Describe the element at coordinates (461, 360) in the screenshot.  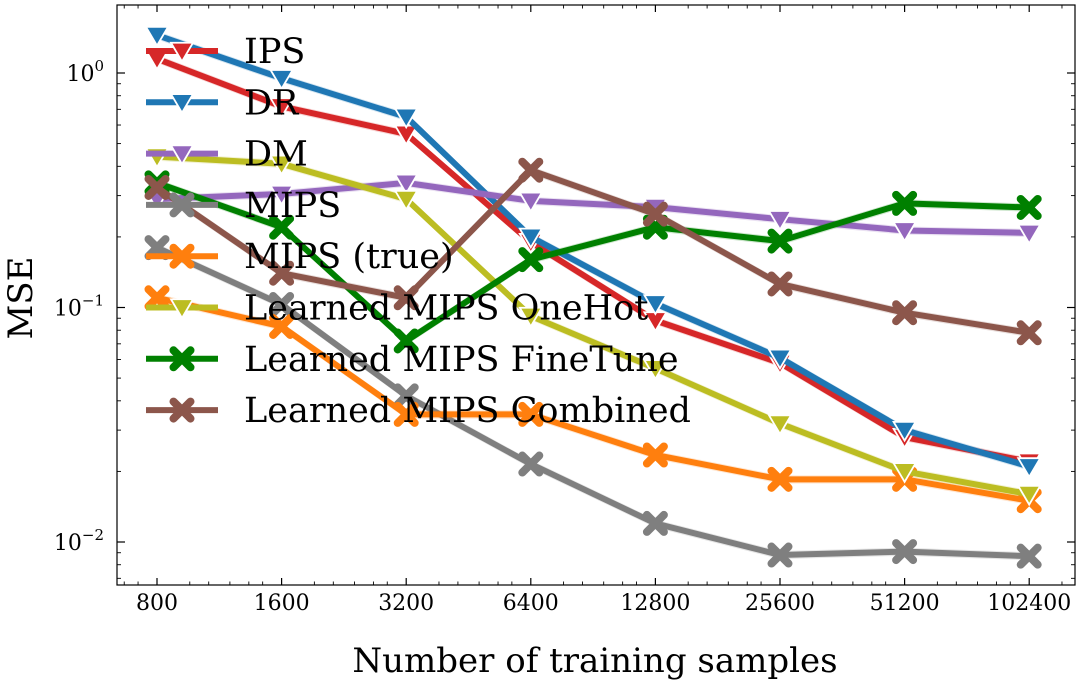
I see `legend-label: Learned MIPS FineTune` at that location.